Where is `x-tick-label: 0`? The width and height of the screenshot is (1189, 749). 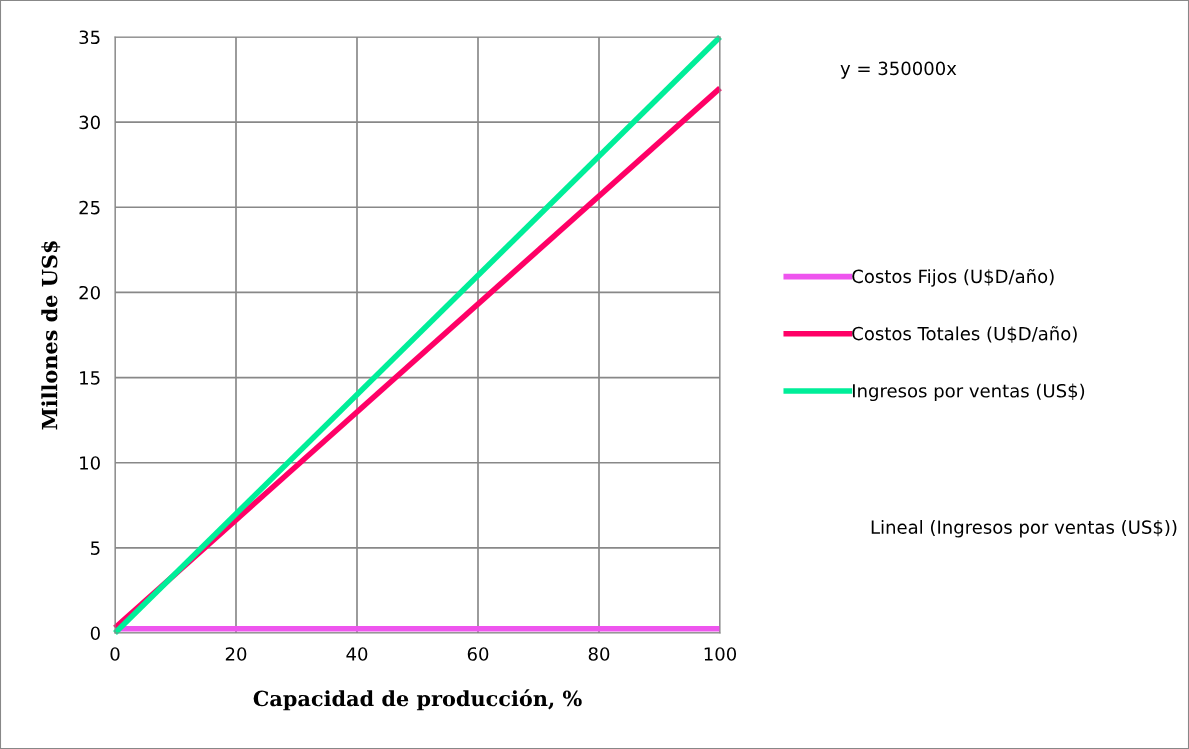 x-tick-label: 0 is located at coordinates (115, 654).